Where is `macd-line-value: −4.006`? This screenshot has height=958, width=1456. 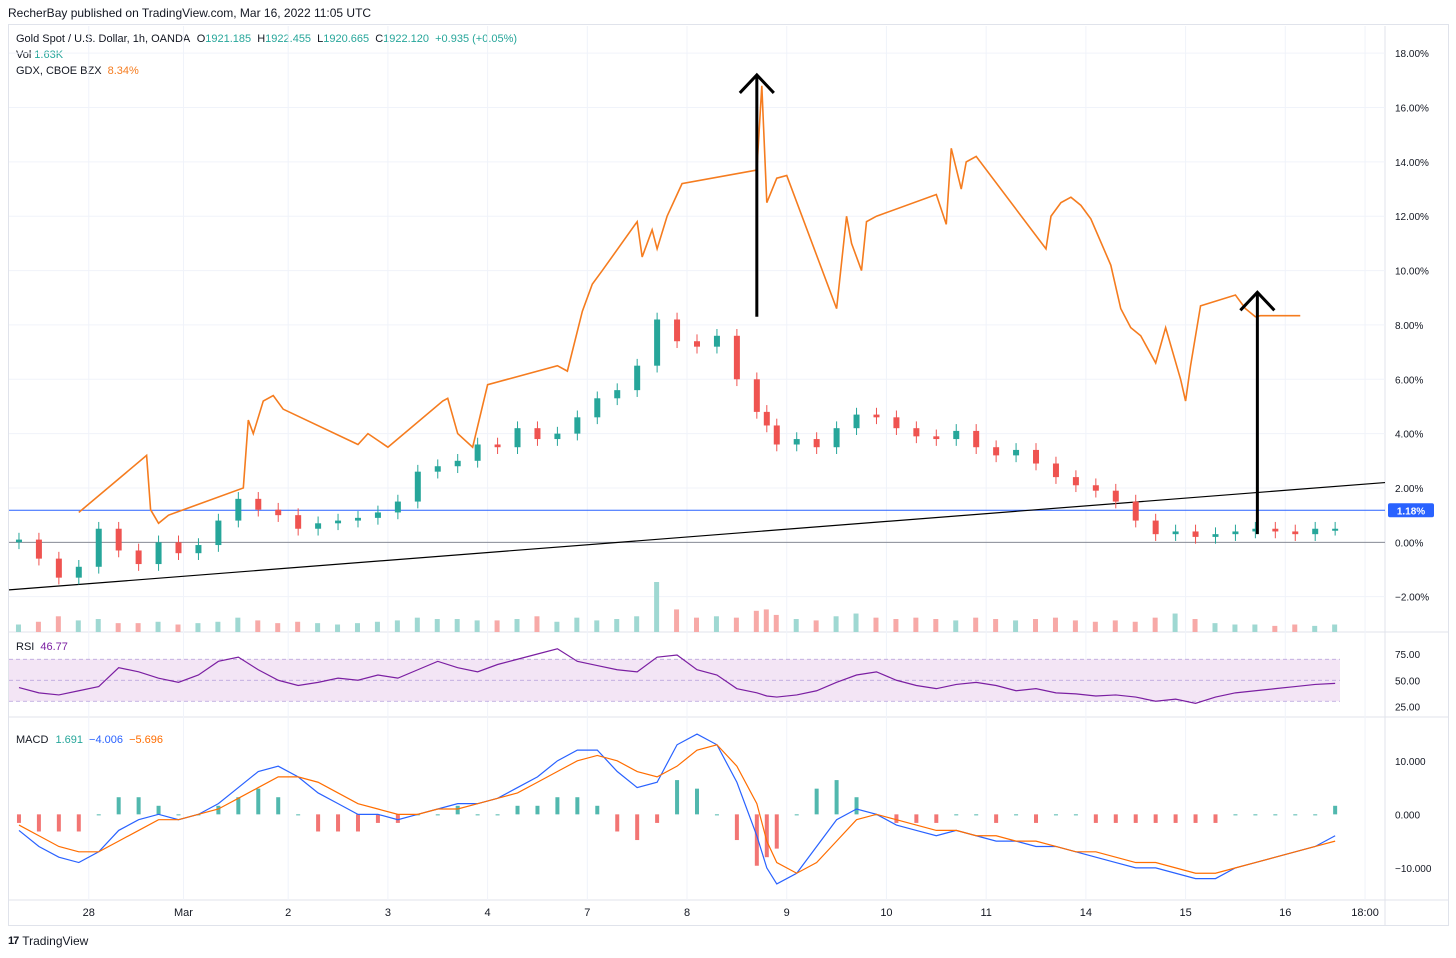
macd-line-value: −4.006 is located at coordinates (106, 740).